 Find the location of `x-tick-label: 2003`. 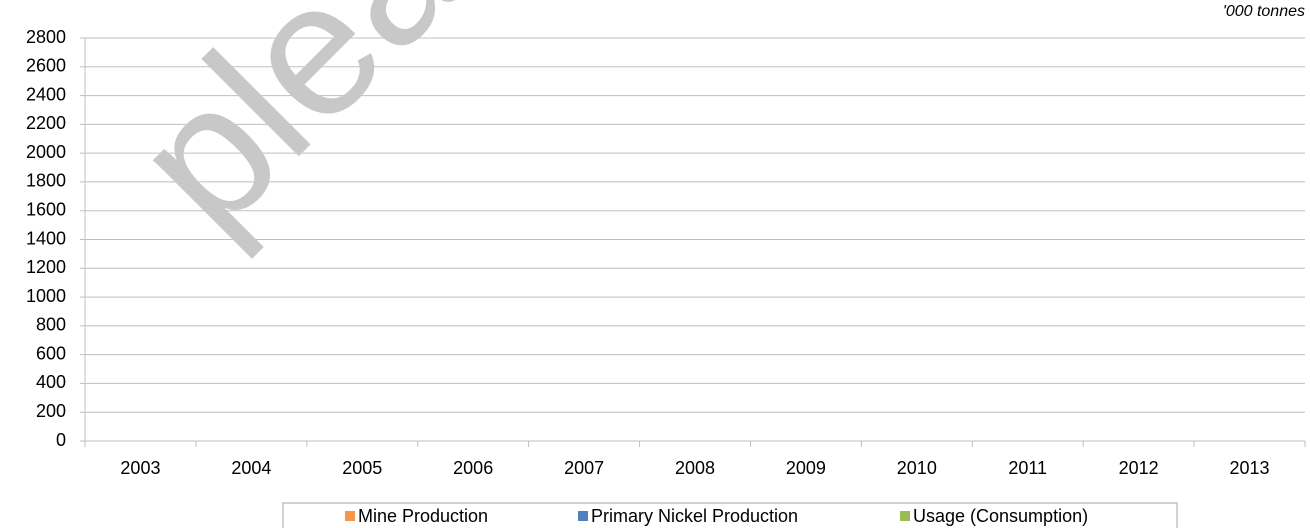

x-tick-label: 2003 is located at coordinates (140, 468).